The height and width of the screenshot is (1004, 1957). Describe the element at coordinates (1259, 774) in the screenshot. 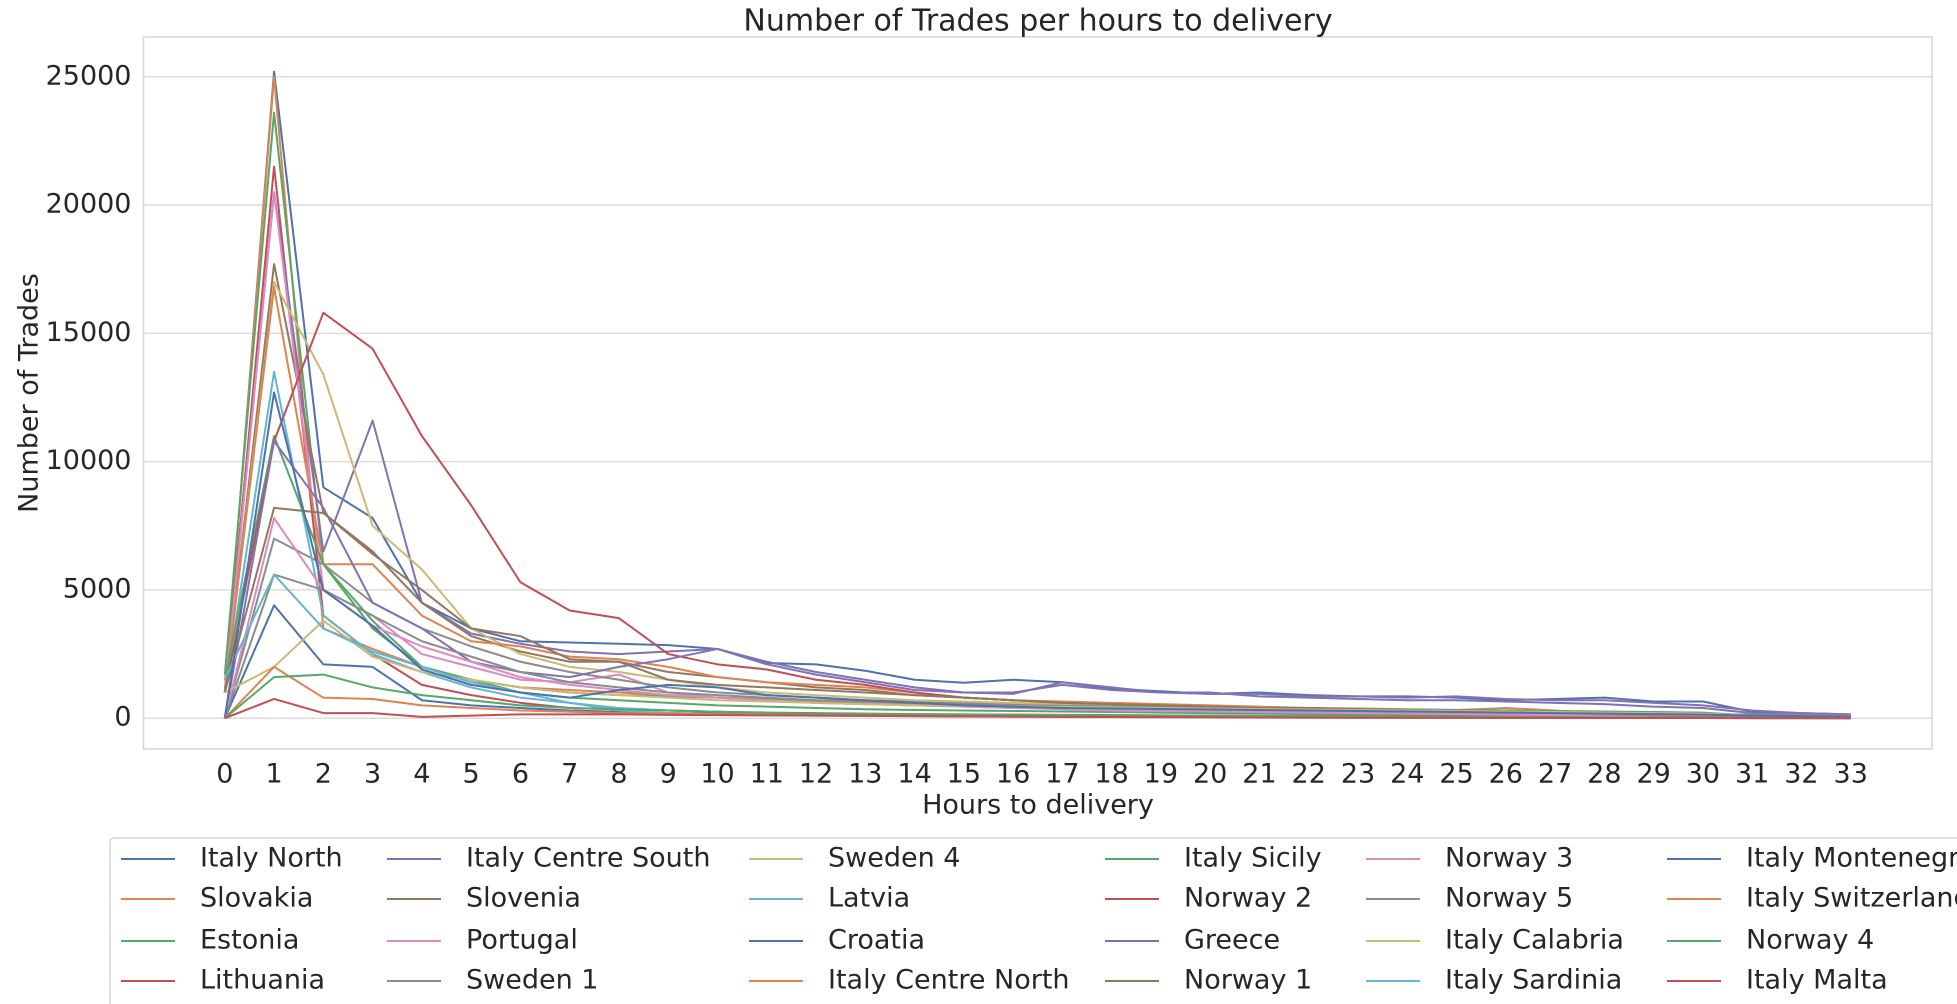

I see `x-tick-label: 21` at that location.